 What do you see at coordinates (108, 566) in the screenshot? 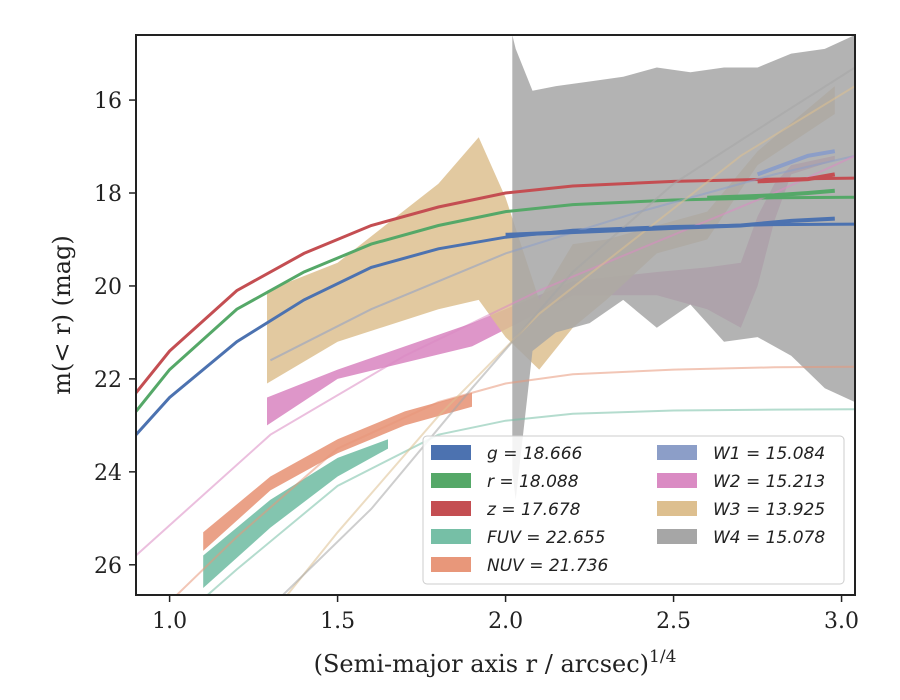
I see `y-tick-label: 26` at bounding box center [108, 566].